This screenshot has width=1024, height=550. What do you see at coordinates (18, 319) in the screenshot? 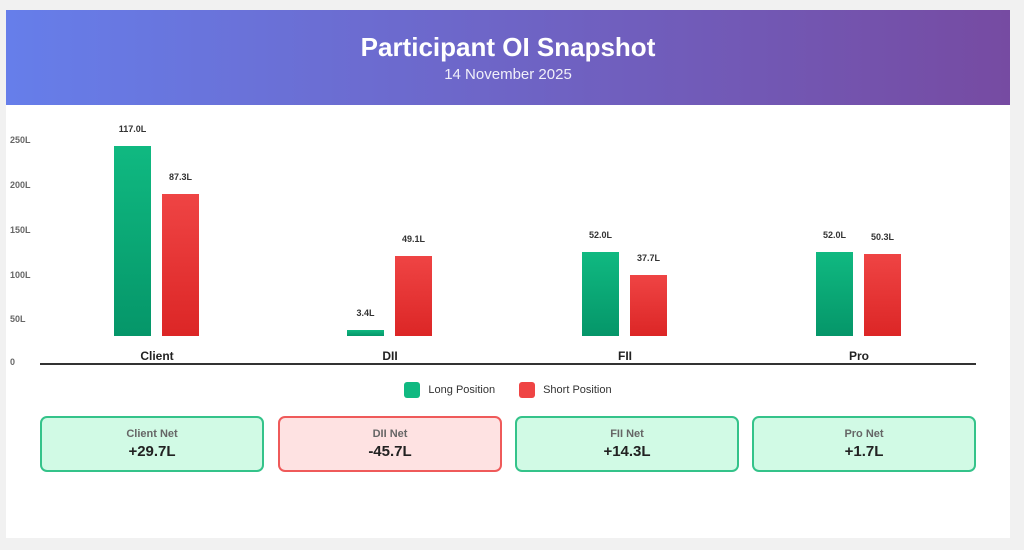
I see `y-tick-label: 50L` at bounding box center [18, 319].